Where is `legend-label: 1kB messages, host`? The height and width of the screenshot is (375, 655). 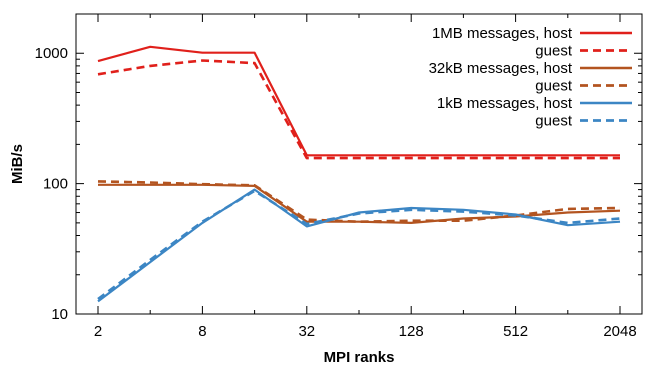
legend-label: 1kB messages, host is located at coordinates (505, 103).